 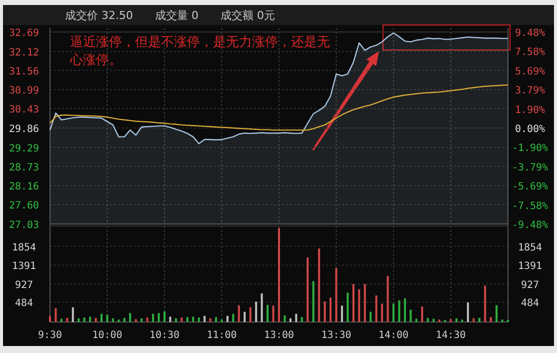 What do you see at coordinates (24, 129) in the screenshot?
I see `y-tick-label: 29.86` at bounding box center [24, 129].